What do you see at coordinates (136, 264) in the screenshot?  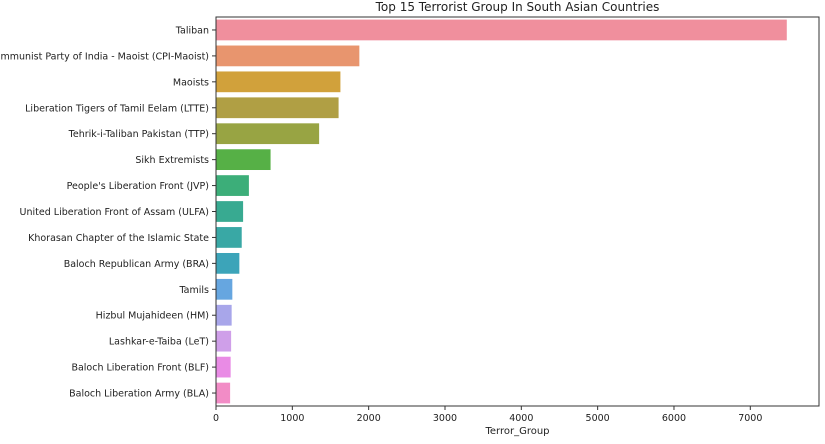 I see `y-tick-label: Baloch Republican Army (BRA)` at bounding box center [136, 264].